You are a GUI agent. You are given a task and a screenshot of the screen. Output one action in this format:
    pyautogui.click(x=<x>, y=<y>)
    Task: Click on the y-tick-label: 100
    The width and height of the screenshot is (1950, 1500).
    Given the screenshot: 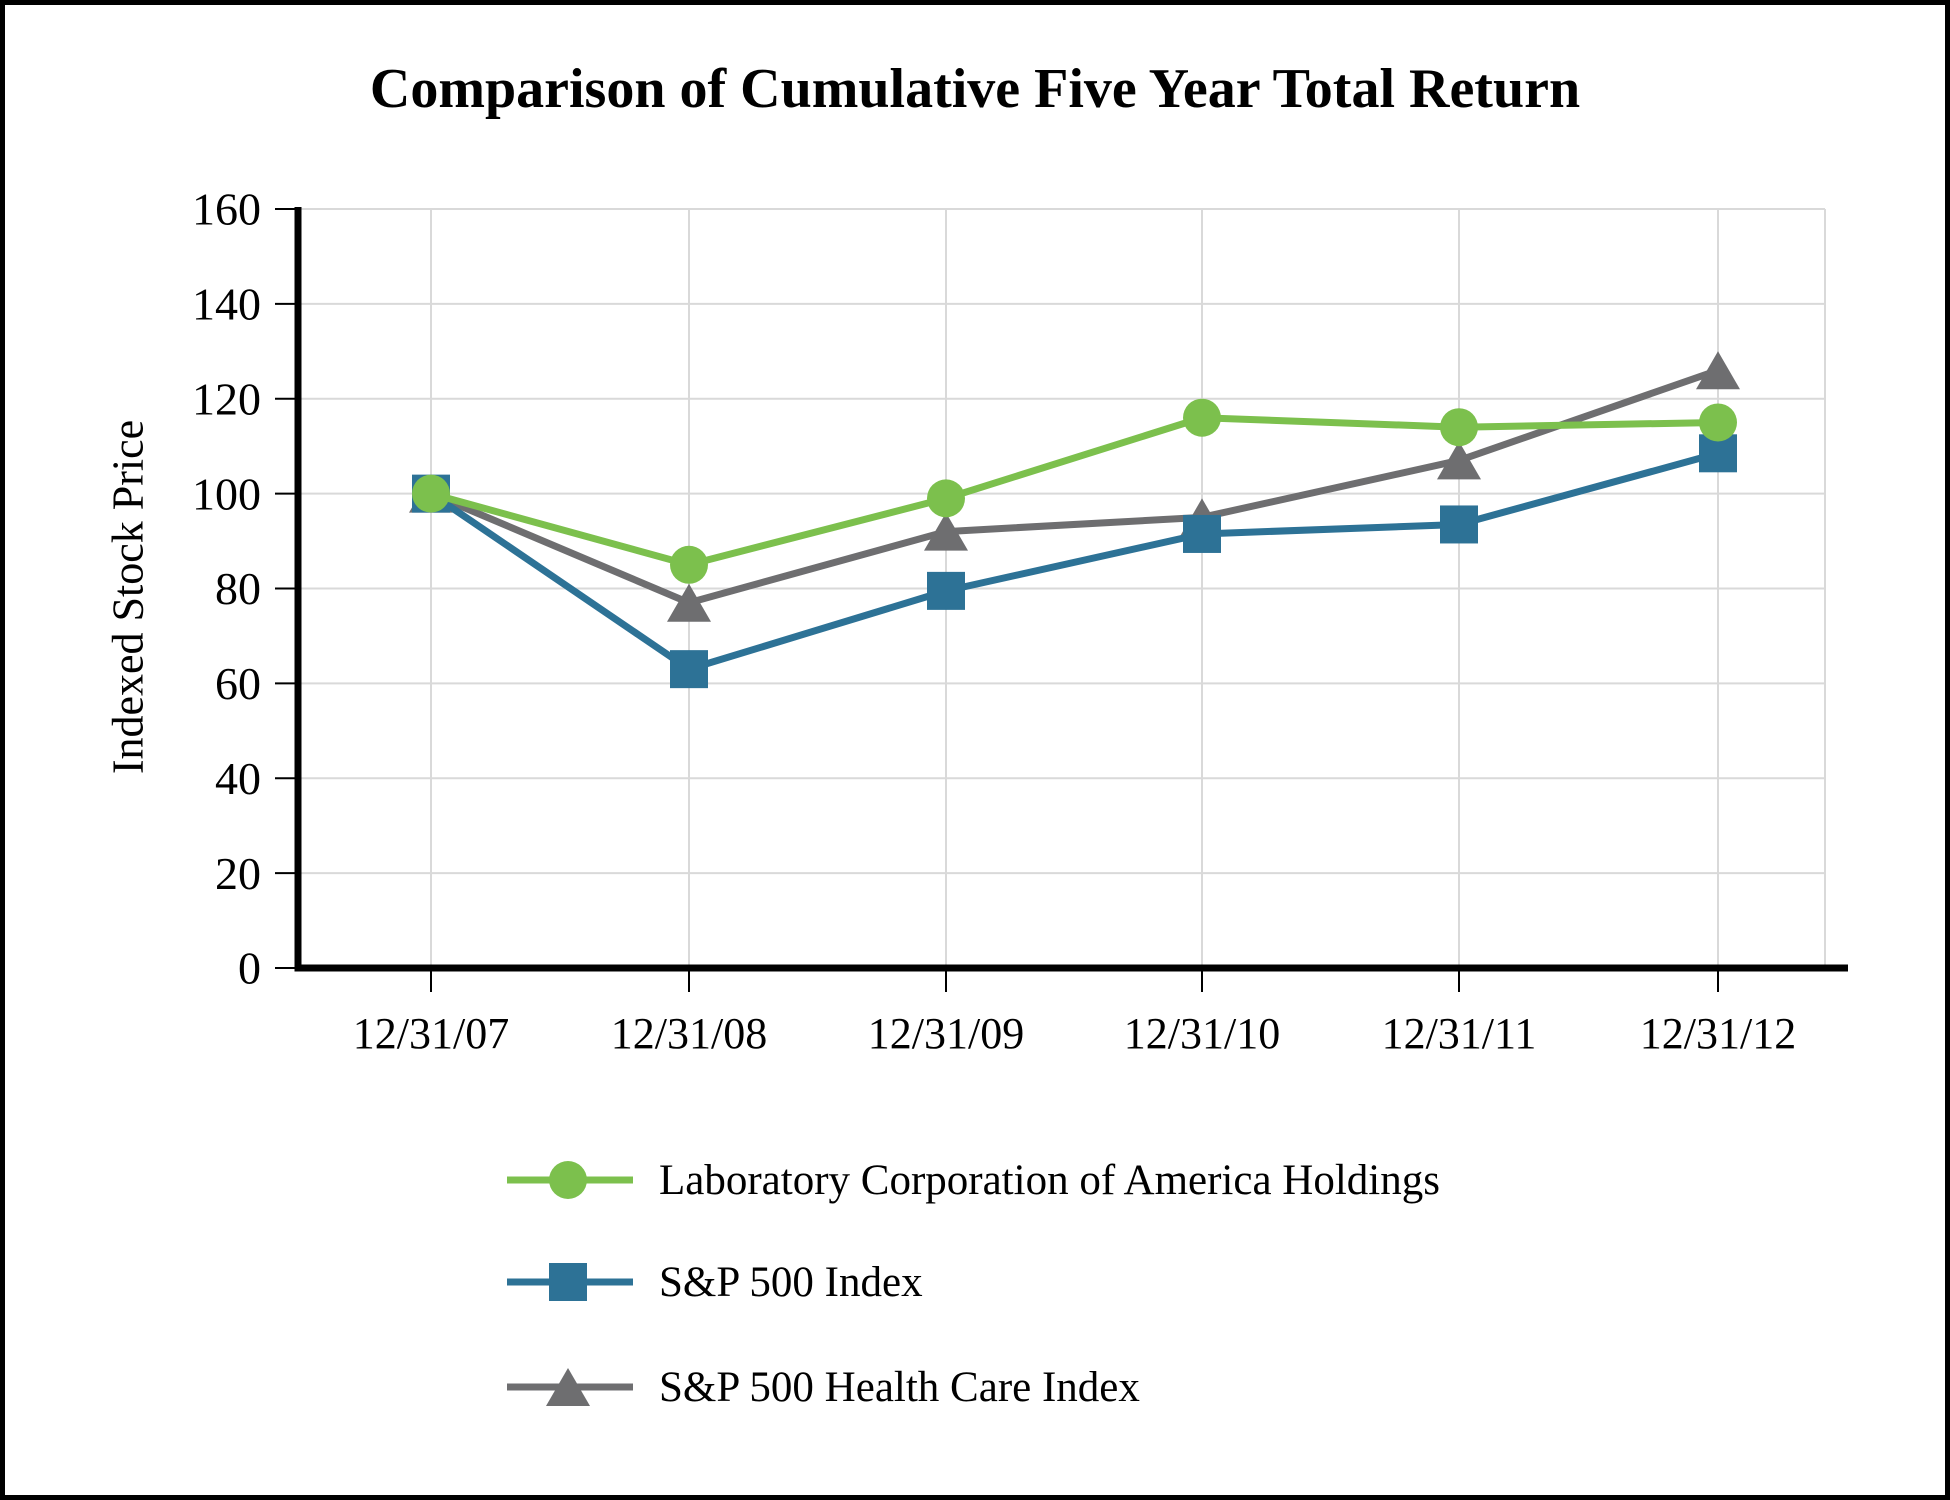 What is the action you would take?
    pyautogui.click(x=226, y=493)
    